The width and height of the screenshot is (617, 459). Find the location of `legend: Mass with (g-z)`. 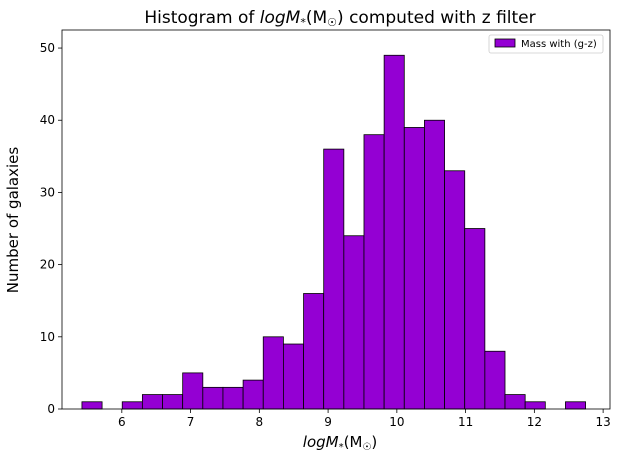

legend: Mass with (g-z) is located at coordinates (546, 44).